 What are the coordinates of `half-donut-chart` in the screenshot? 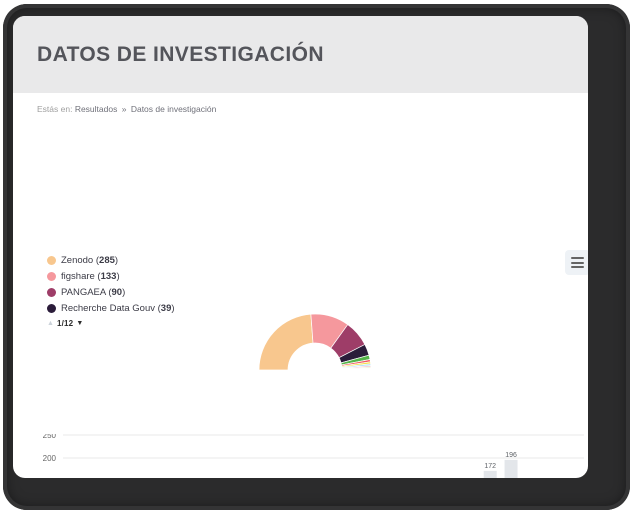 It's located at (315, 342).